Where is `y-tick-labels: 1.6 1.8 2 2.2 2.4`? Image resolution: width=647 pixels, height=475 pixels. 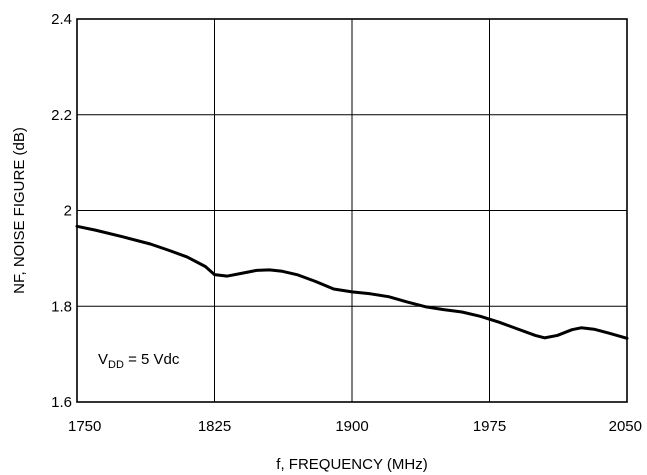 y-tick-labels: 1.6 1.8 2 2.2 2.4 is located at coordinates (61, 211).